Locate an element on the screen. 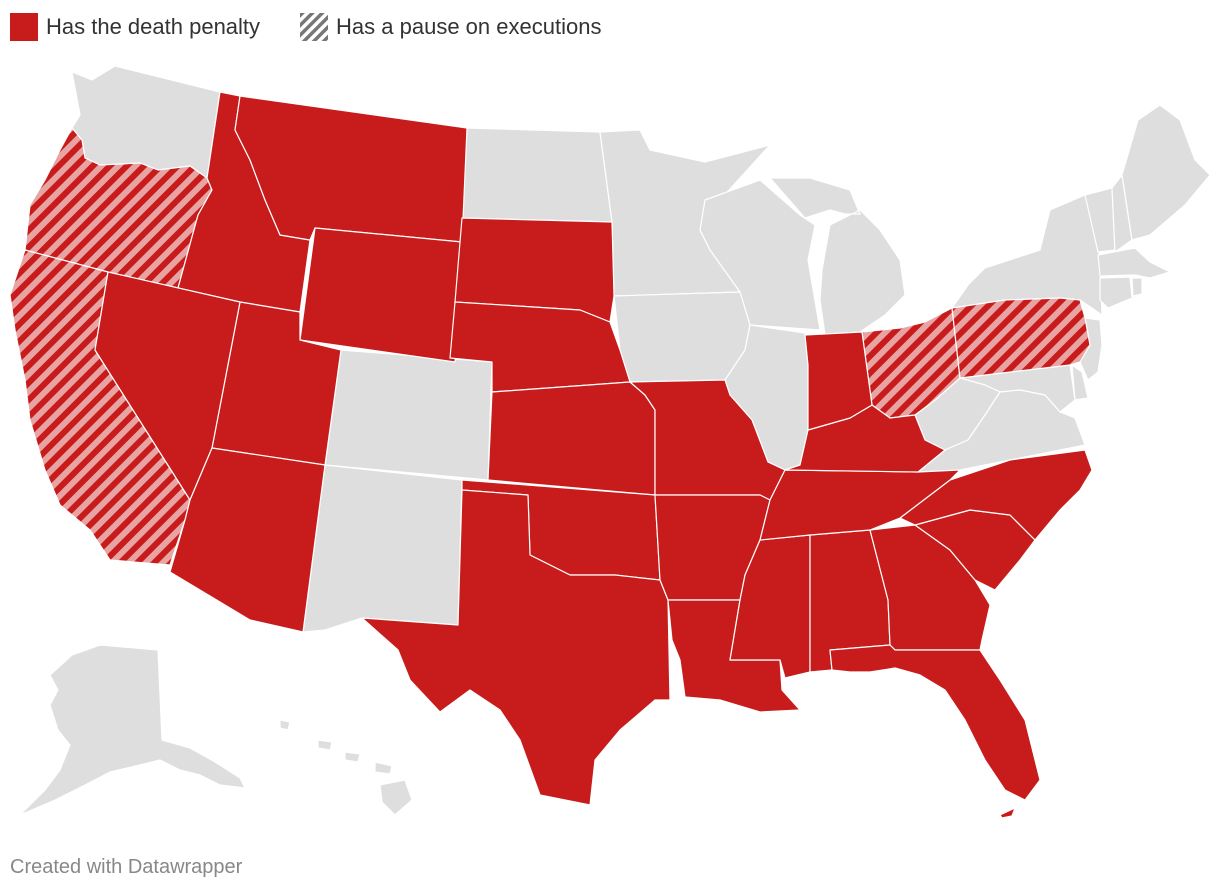 The image size is (1220, 896). state-florida-keys is located at coordinates (1007, 813).